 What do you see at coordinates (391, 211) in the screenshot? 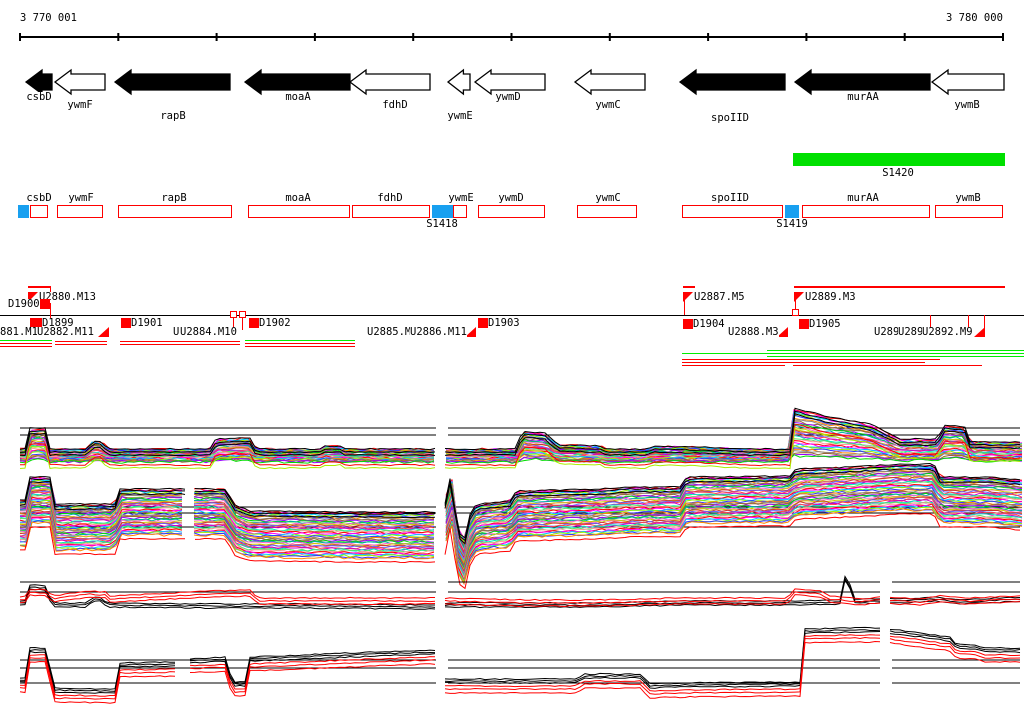
I see `gene-box-fdhD` at bounding box center [391, 211].